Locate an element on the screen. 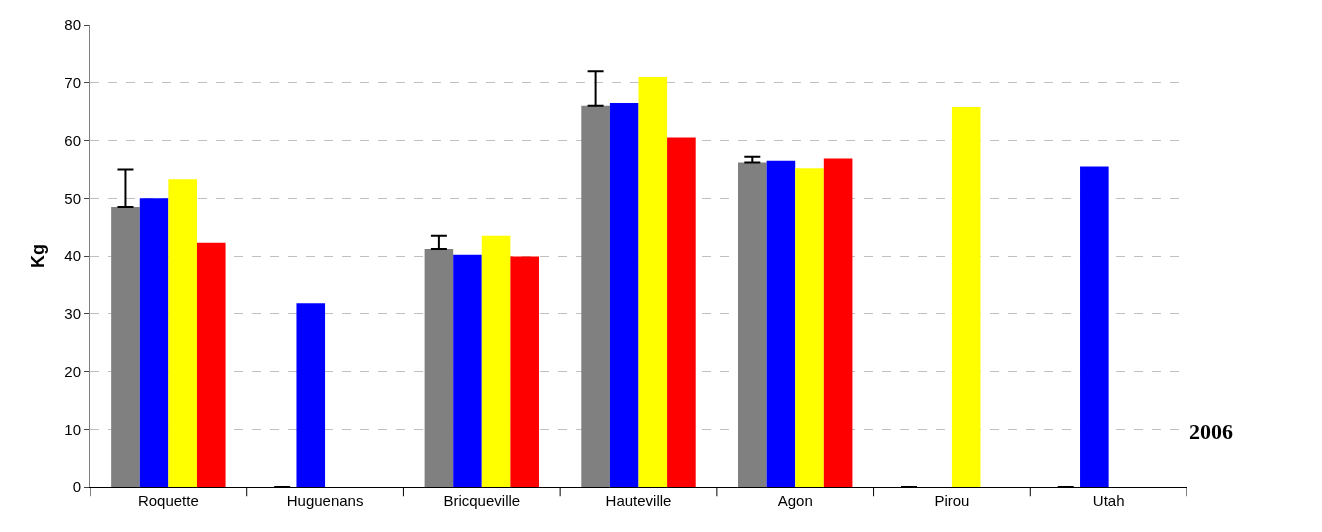 The height and width of the screenshot is (532, 1322). x-tick-label: Huguenans is located at coordinates (325, 500).